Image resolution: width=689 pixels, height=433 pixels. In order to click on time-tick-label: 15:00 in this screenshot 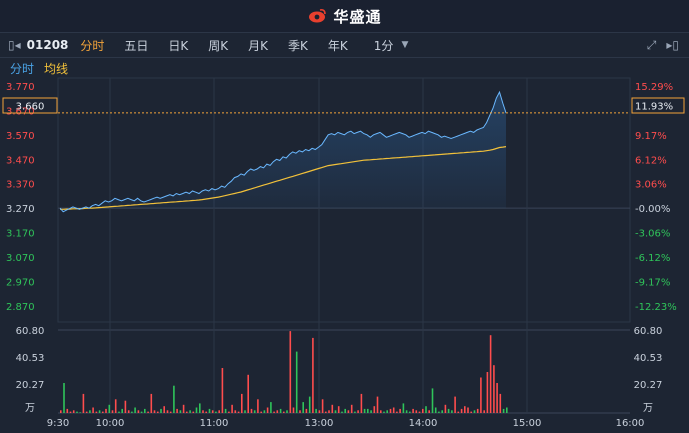, I will do `click(527, 423)`.